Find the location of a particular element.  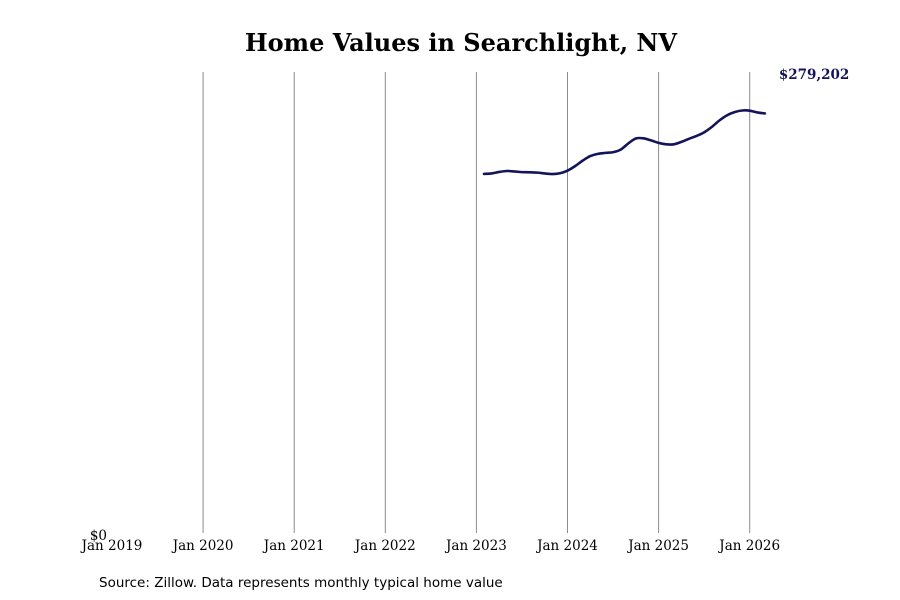

home-value-line is located at coordinates (624, 142).